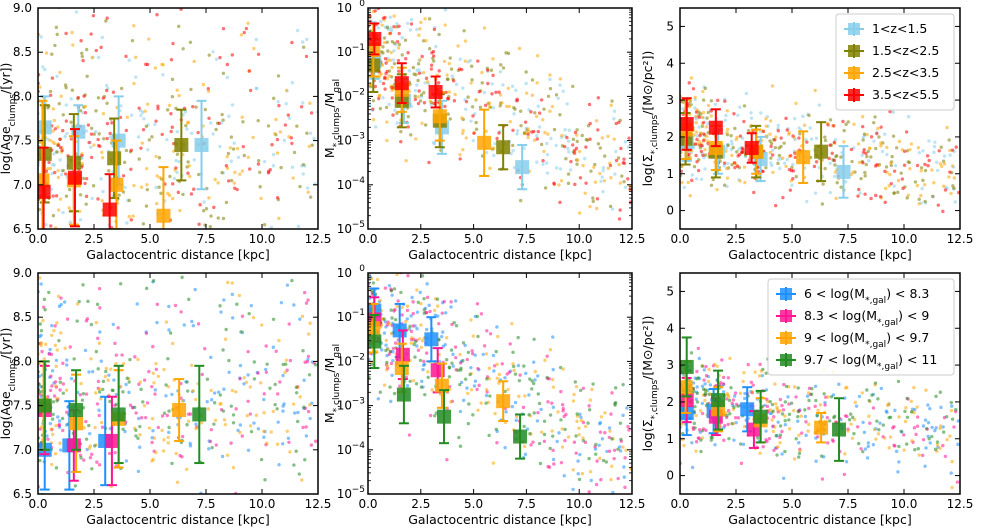 Image resolution: width=981 pixels, height=532 pixels. Describe the element at coordinates (500, 118) in the screenshot. I see `axes-frame` at that location.